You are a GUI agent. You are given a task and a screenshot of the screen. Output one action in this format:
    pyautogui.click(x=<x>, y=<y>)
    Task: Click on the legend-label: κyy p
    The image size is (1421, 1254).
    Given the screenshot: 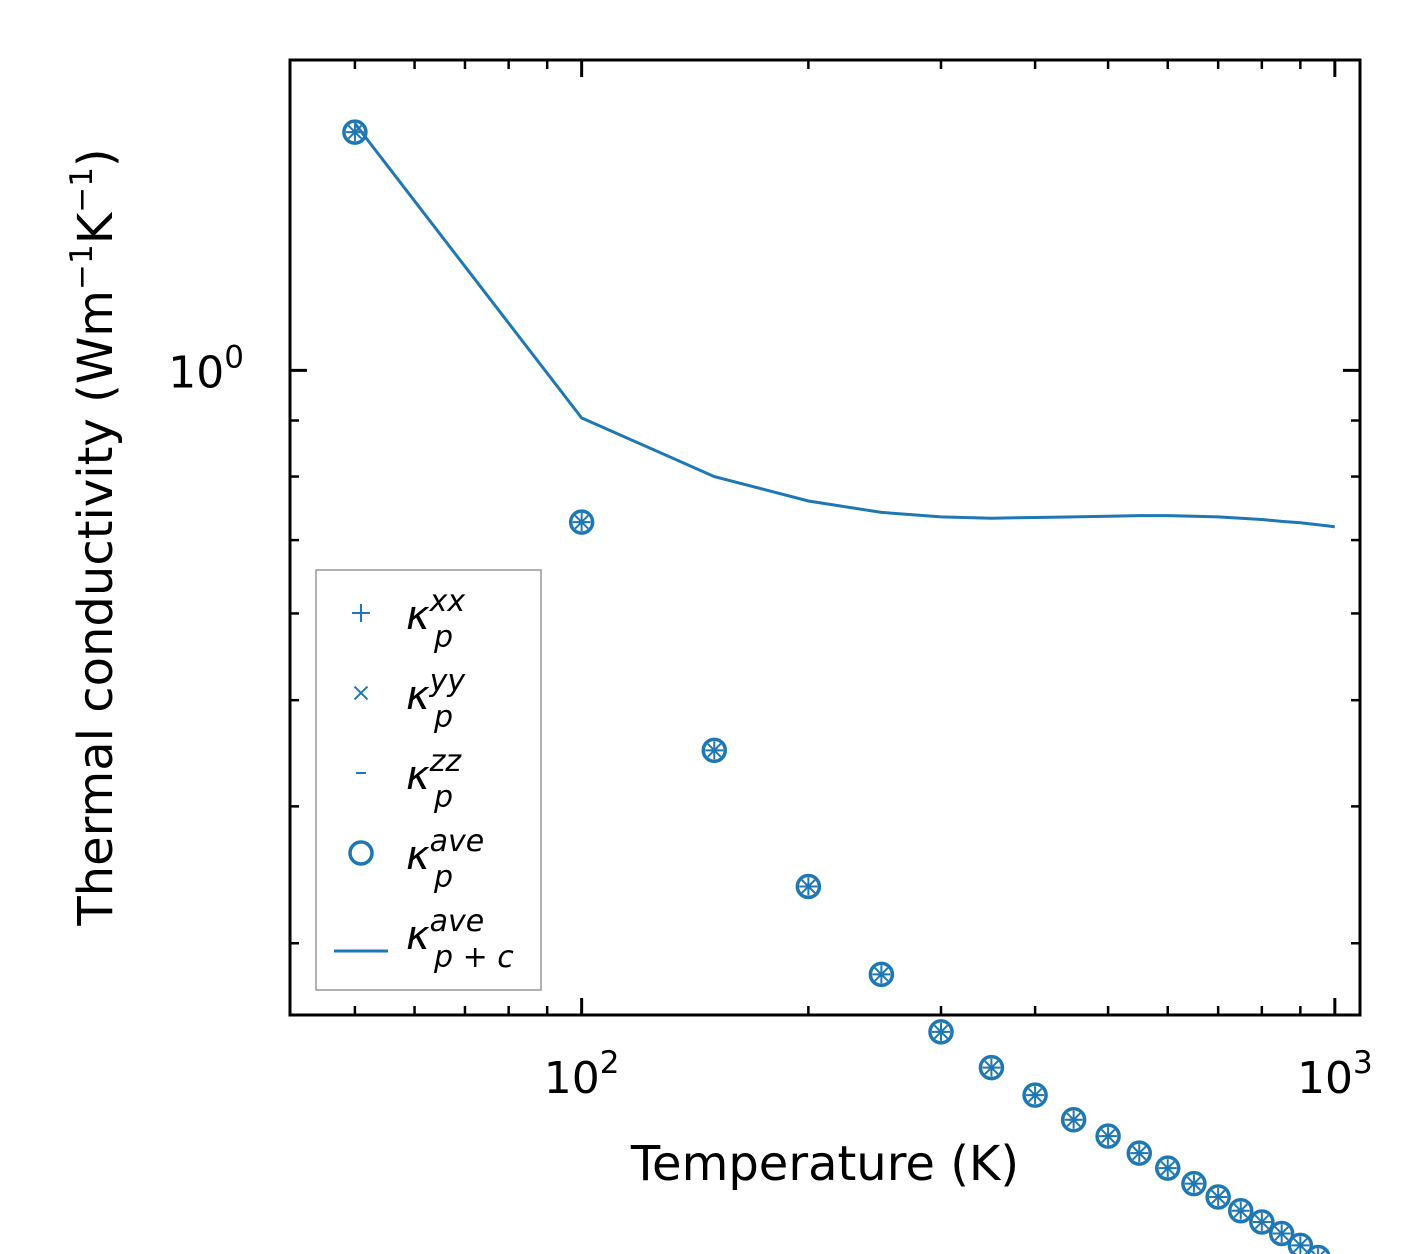 What is the action you would take?
    pyautogui.click(x=436, y=699)
    